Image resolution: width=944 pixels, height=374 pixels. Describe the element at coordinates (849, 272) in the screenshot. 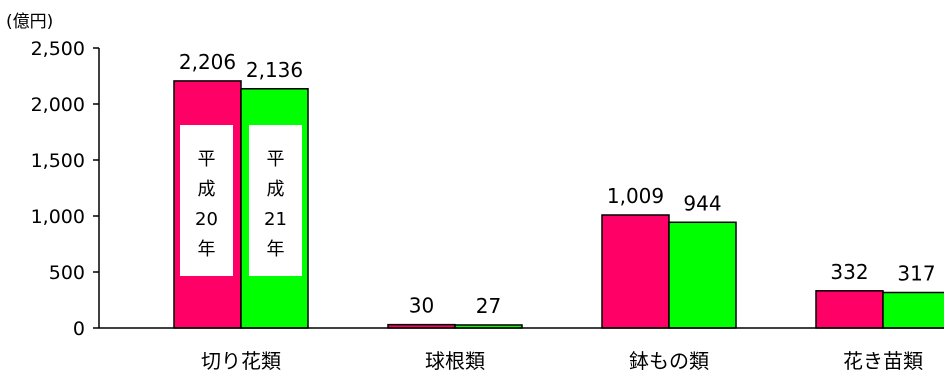

I see `data-label: 332` at that location.